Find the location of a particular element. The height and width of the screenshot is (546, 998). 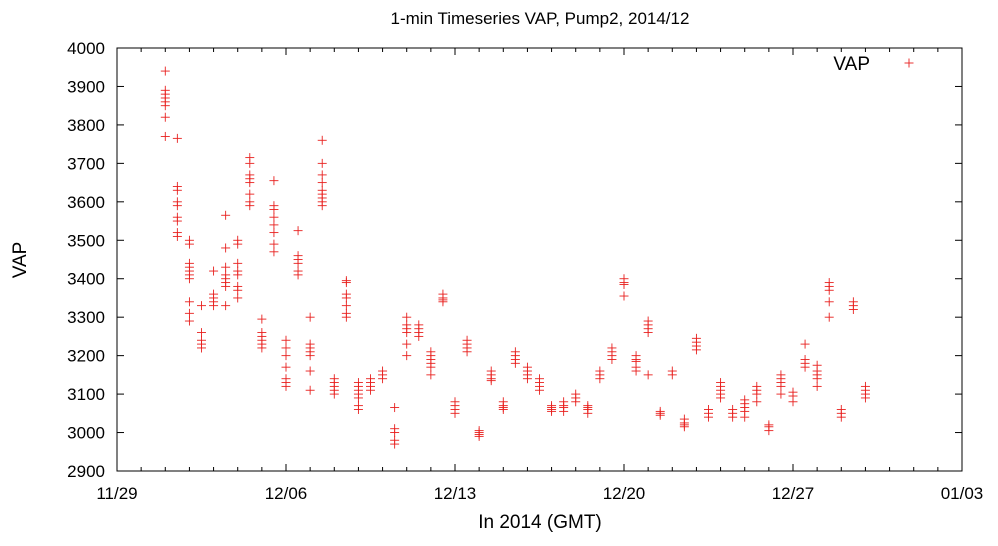

legend-label: VAP is located at coordinates (851, 64).